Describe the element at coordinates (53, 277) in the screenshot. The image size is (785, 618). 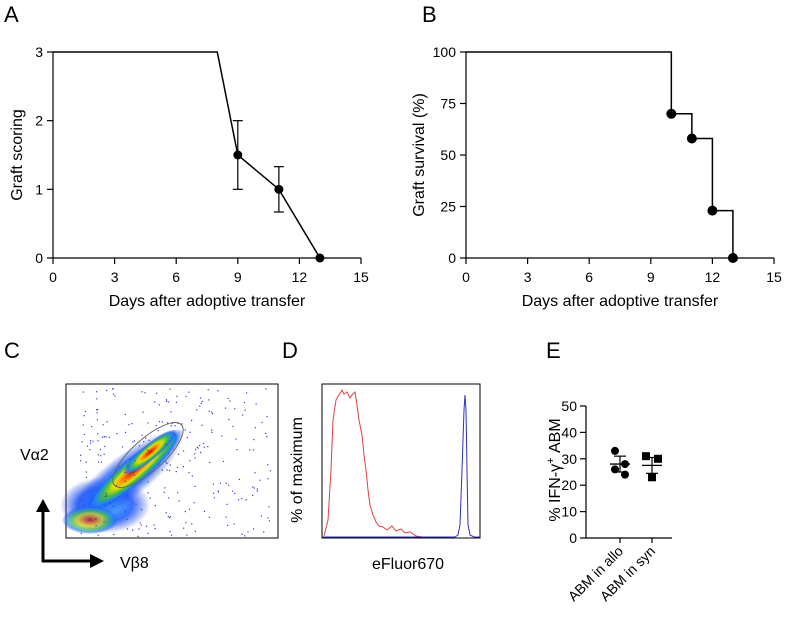
I see `panel-a-x-tick-label: 0` at that location.